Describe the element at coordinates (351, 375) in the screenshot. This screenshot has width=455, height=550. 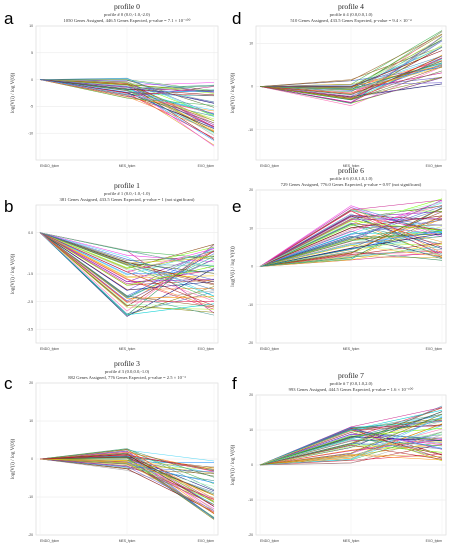
I see `panel-title: profile 7` at that location.